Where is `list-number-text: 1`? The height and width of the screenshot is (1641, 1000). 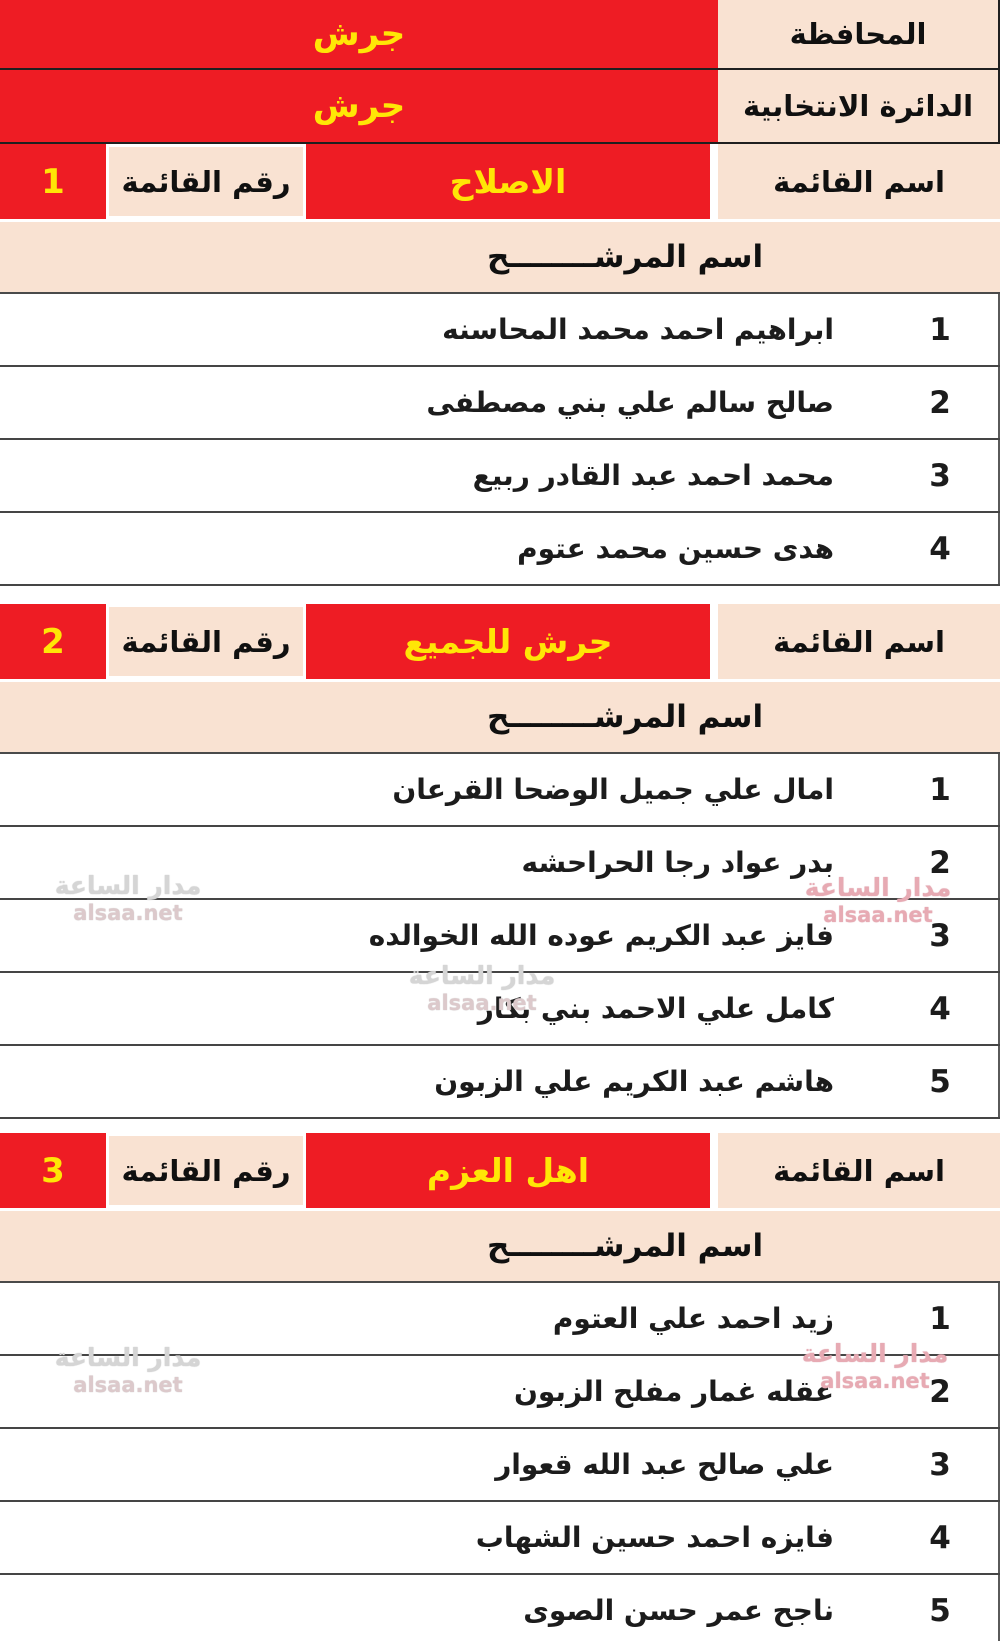 list-number-text: 1 is located at coordinates (53, 181).